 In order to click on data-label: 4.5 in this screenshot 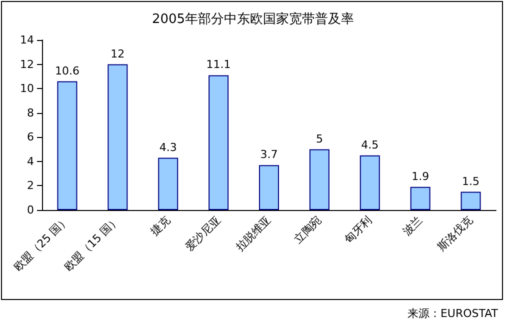, I will do `click(370, 145)`.